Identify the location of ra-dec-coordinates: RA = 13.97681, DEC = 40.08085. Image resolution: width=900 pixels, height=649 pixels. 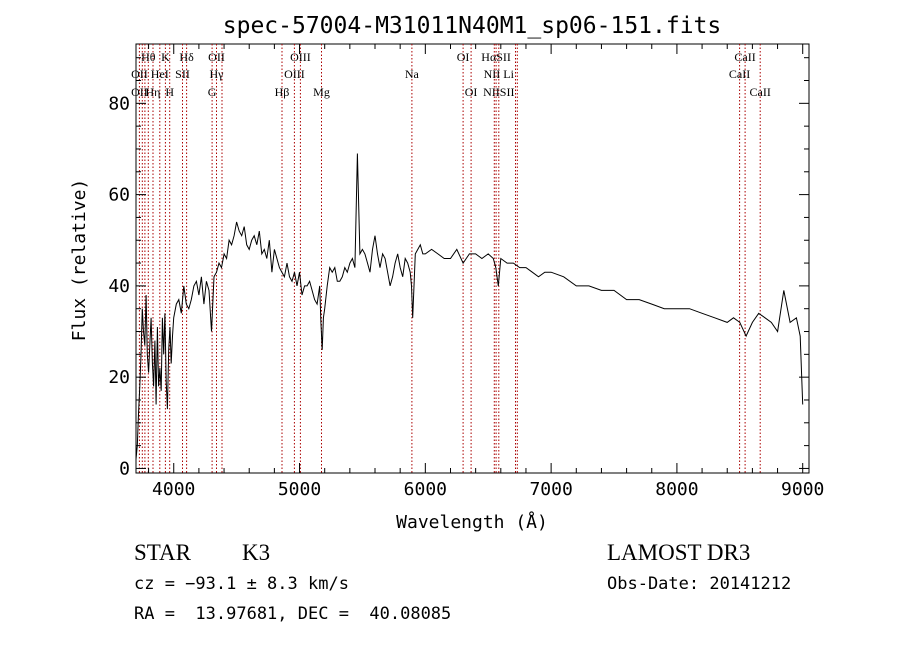
(293, 614).